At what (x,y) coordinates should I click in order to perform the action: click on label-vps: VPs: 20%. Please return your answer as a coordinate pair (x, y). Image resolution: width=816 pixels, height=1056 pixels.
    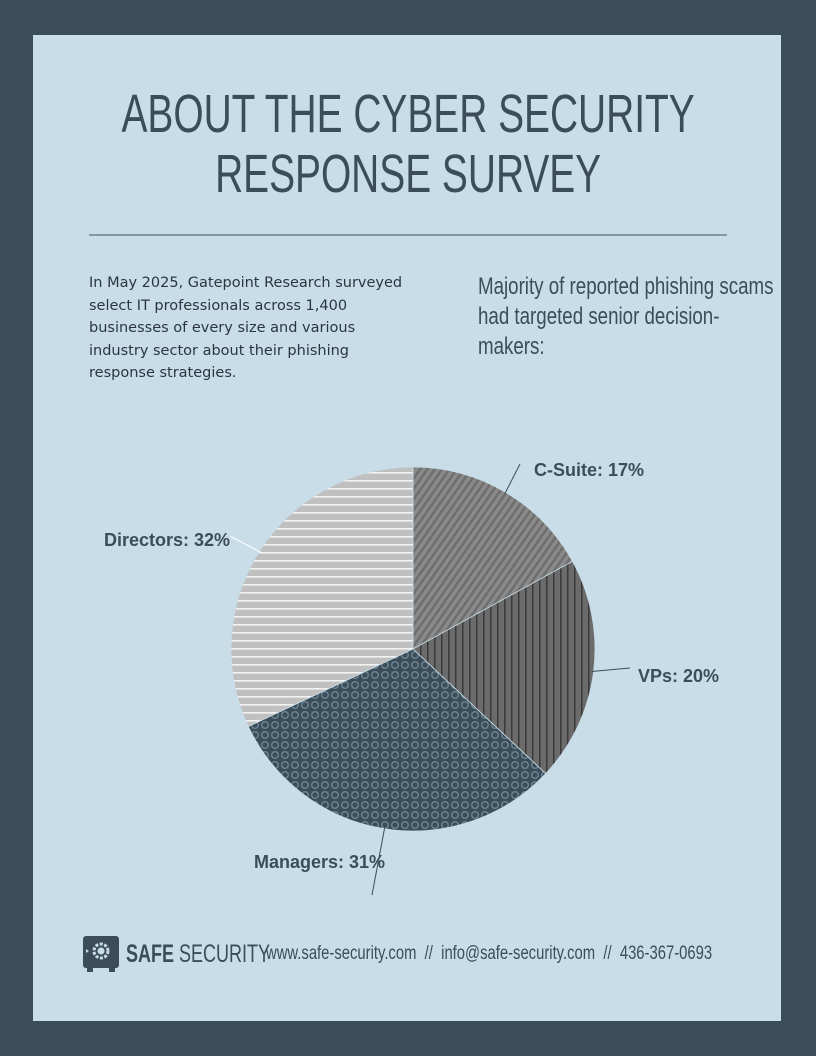
    Looking at the image, I should click on (678, 676).